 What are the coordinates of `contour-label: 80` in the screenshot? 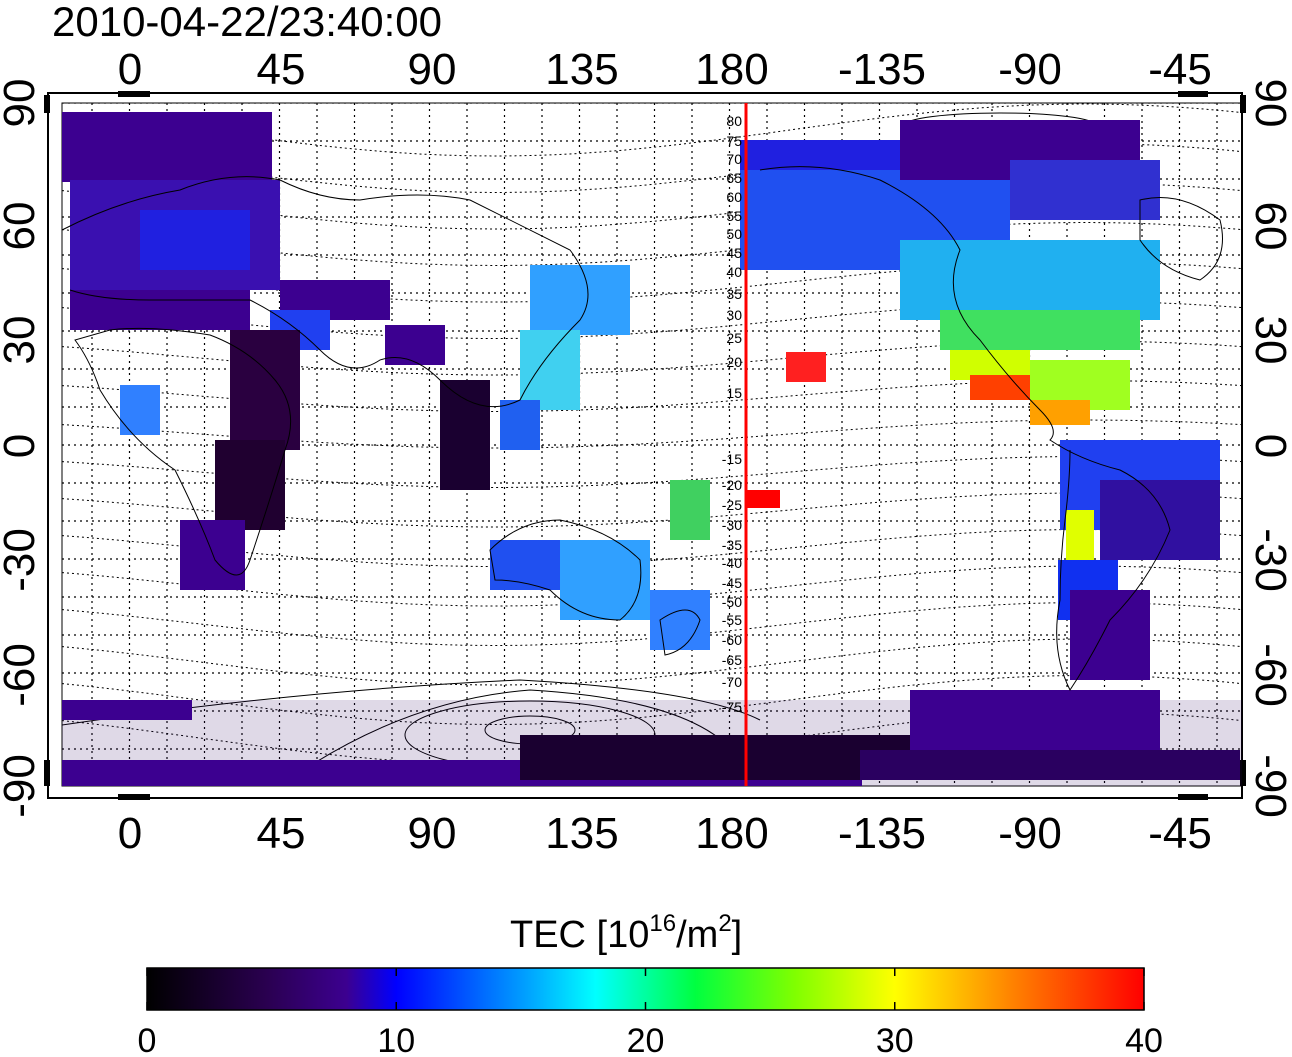 It's located at (734, 121).